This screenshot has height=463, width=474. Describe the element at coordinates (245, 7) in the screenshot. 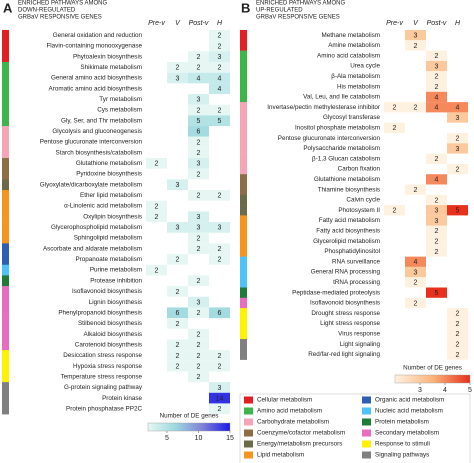

I see `panel-letter: B` at that location.